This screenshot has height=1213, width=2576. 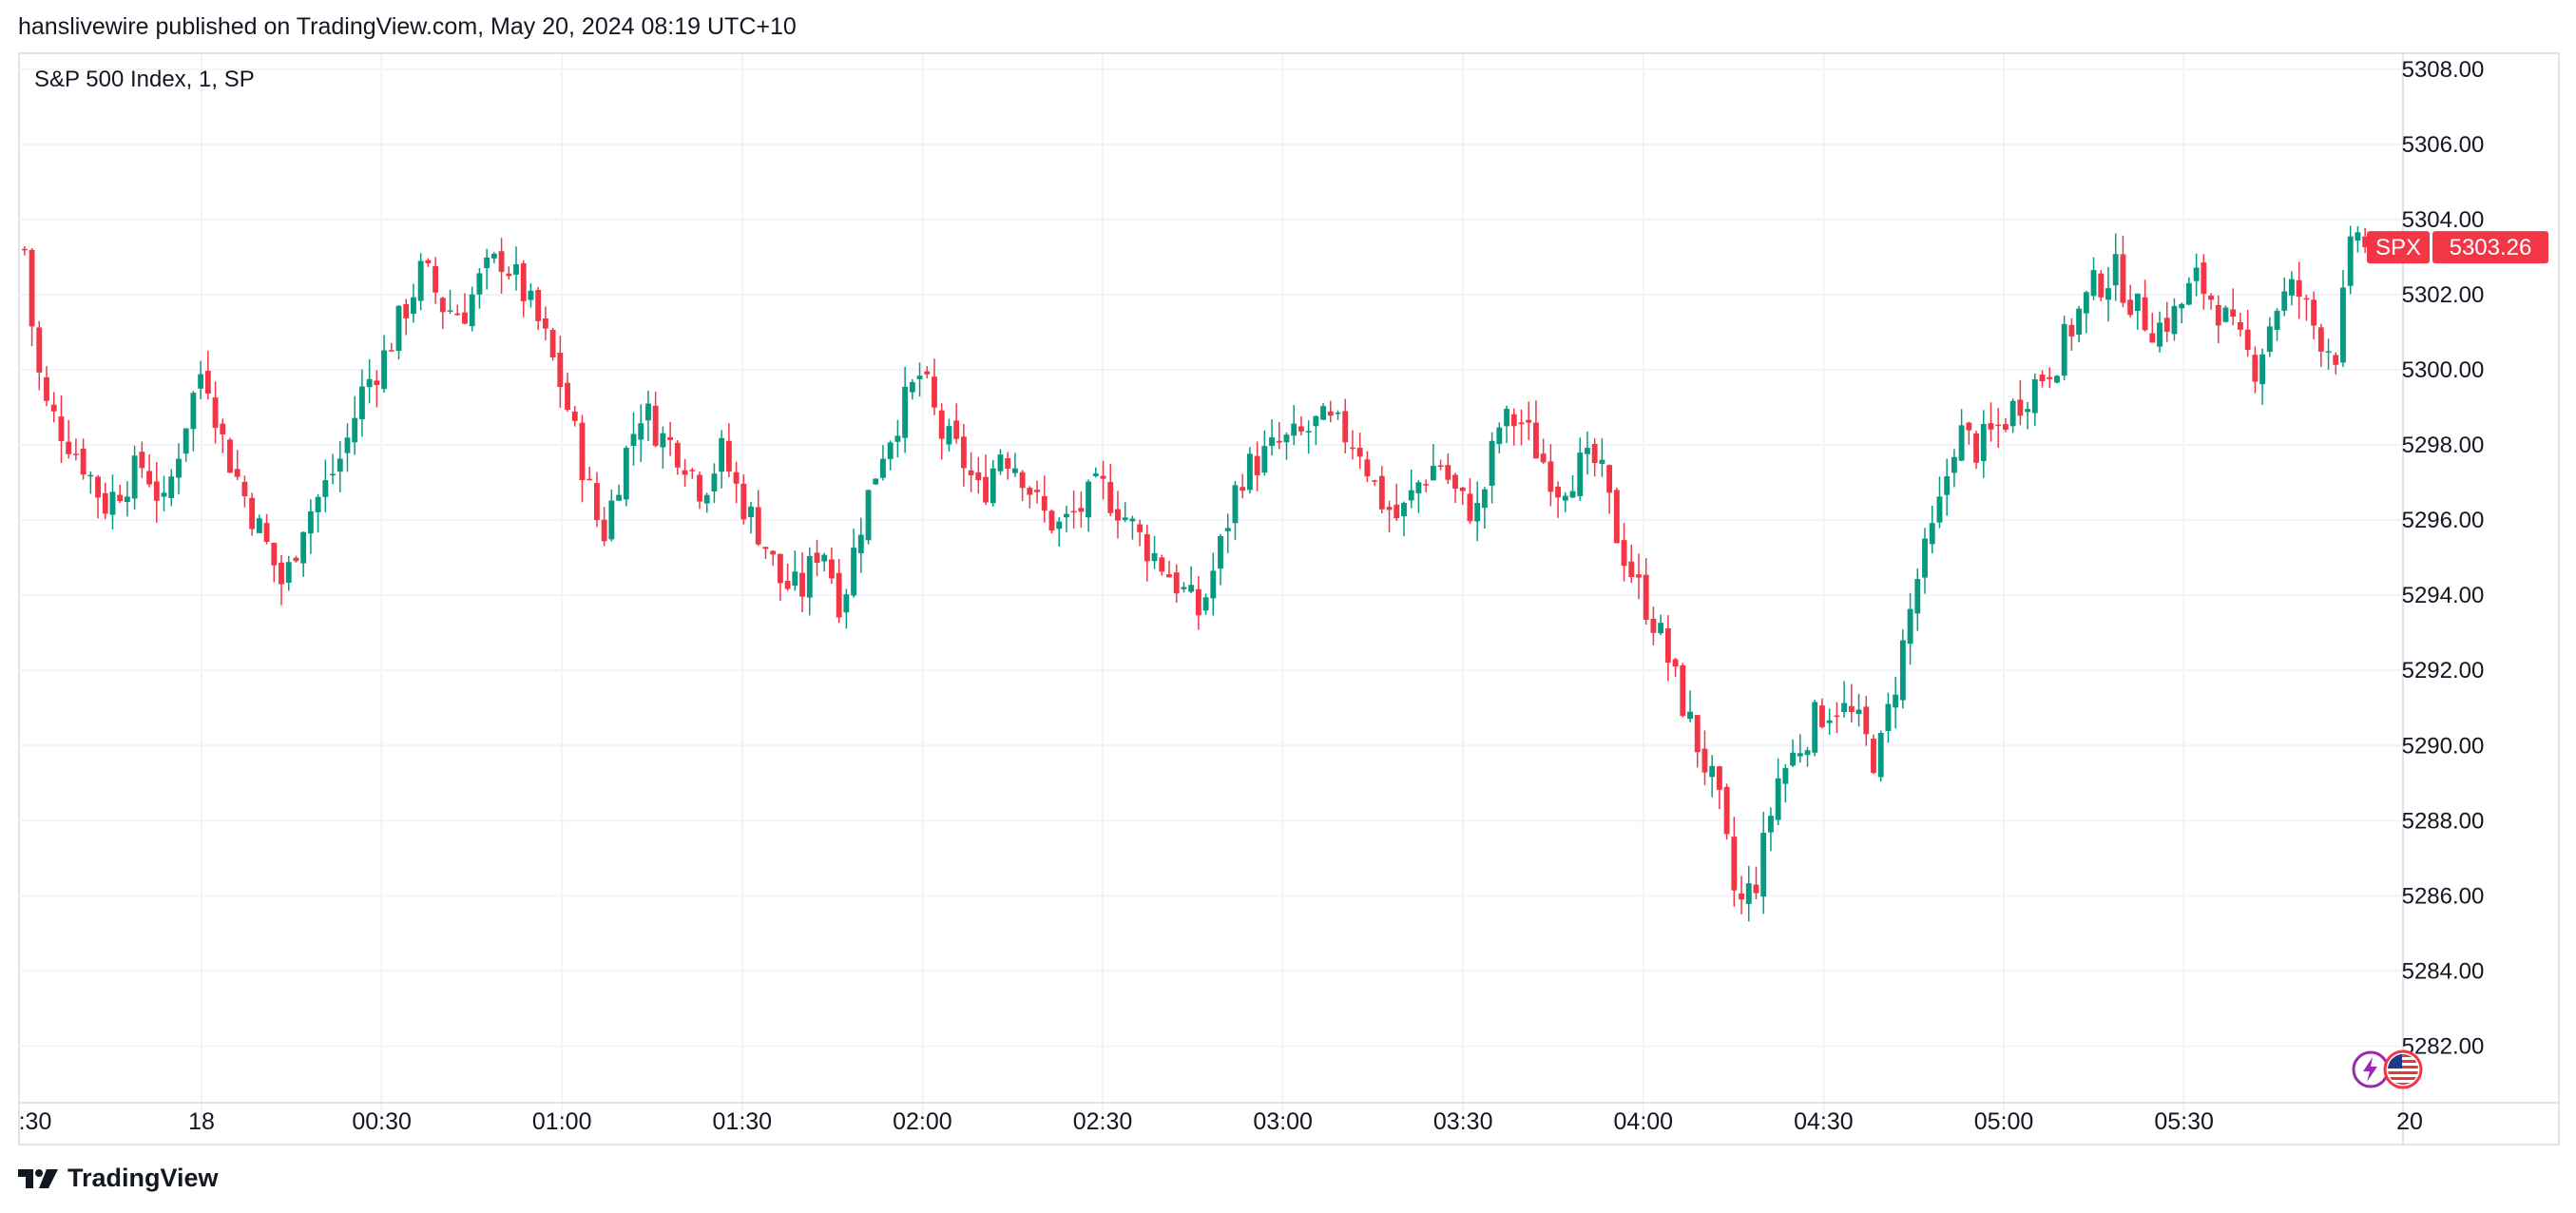 I want to click on event-badges, so click(x=2390, y=1070).